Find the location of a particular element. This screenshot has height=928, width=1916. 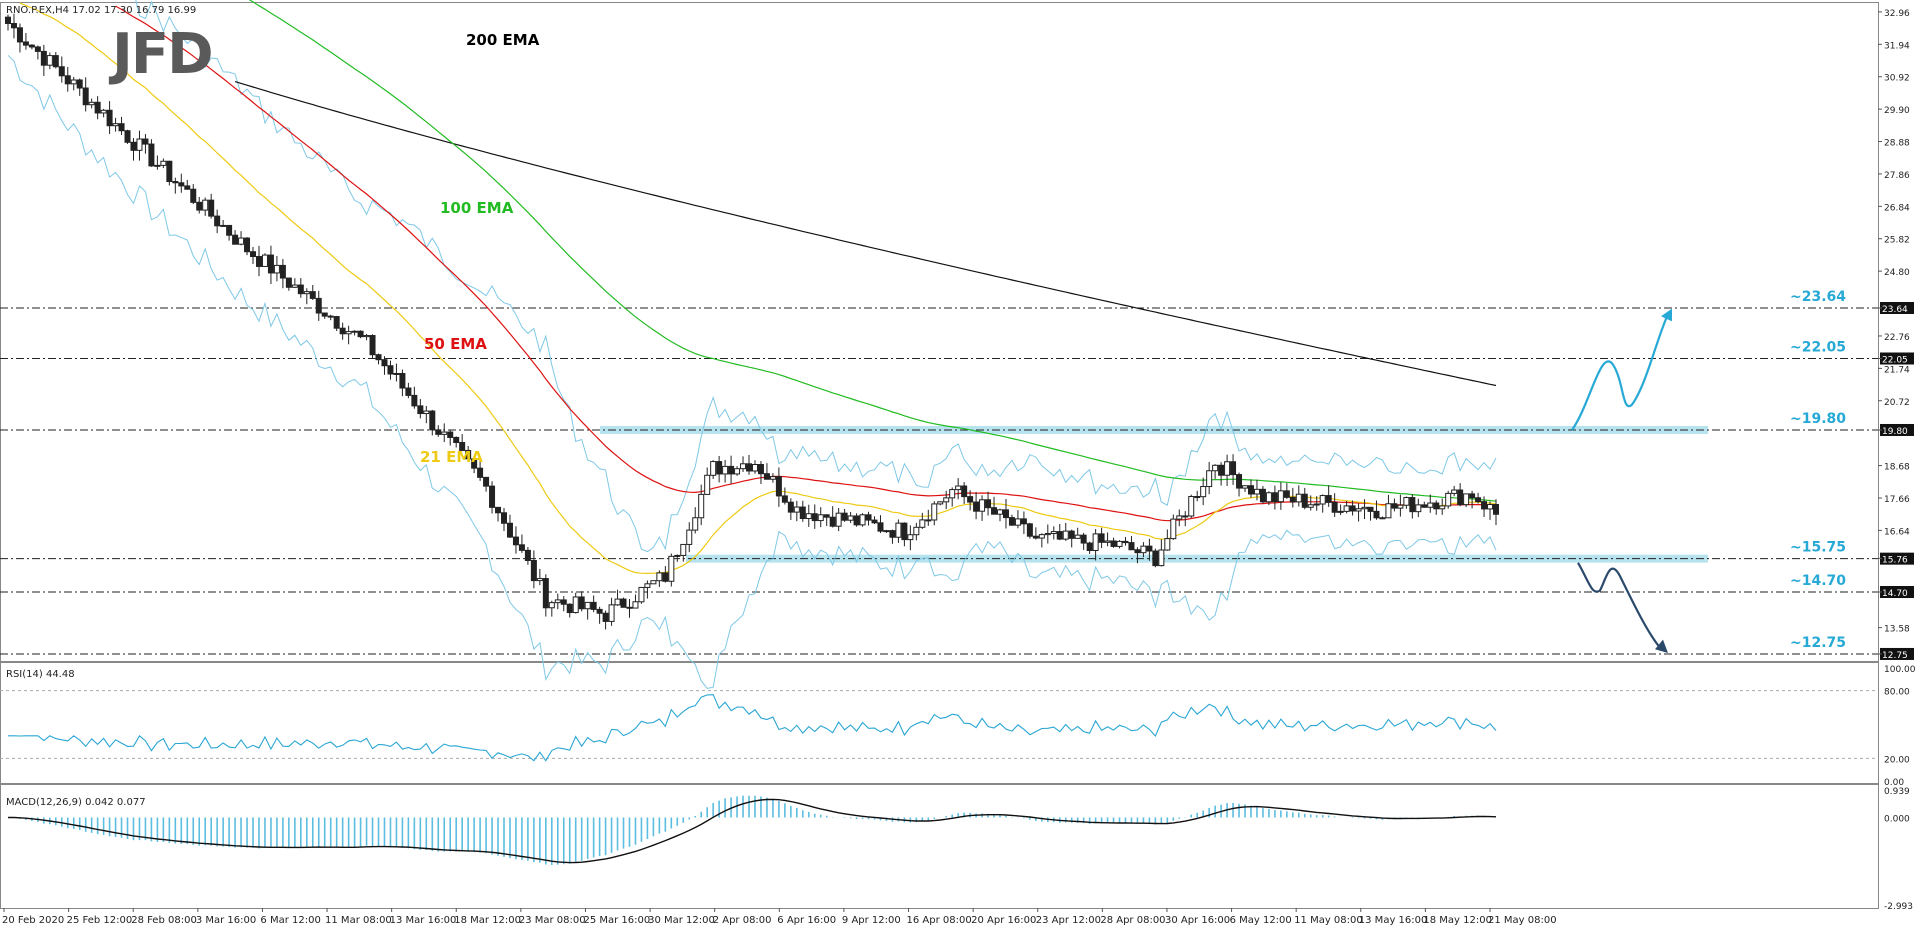

level-tag: 19.80 is located at coordinates (1895, 432).